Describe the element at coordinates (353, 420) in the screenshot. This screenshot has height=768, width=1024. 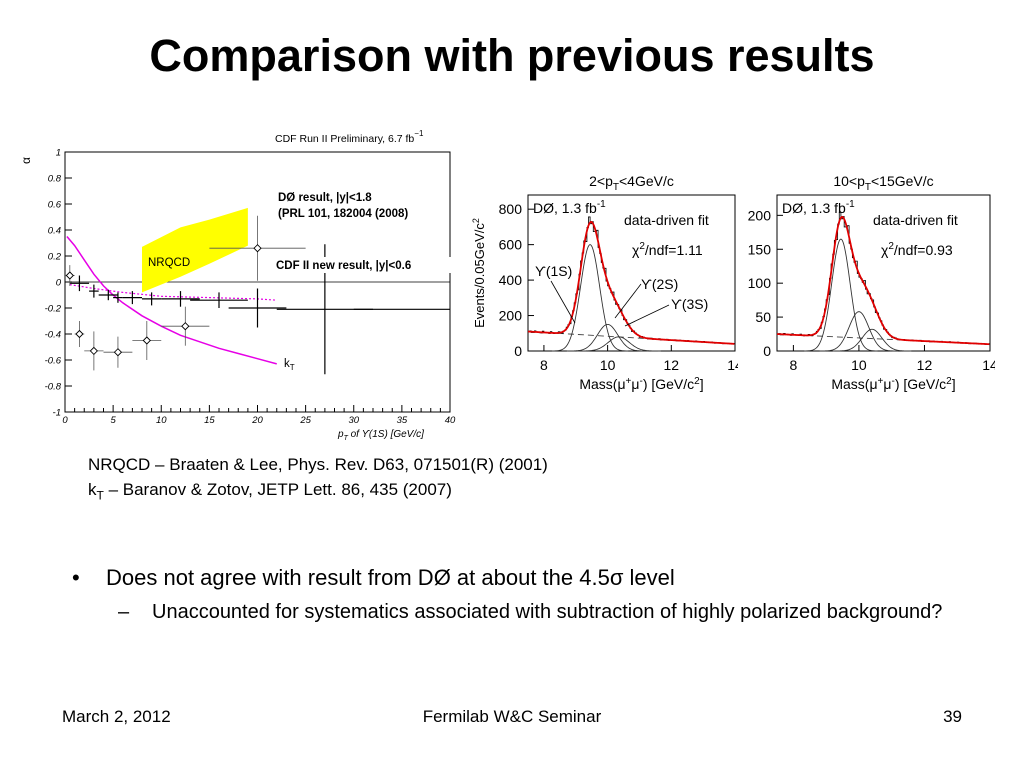
I see `x-tick-label: 30` at that location.